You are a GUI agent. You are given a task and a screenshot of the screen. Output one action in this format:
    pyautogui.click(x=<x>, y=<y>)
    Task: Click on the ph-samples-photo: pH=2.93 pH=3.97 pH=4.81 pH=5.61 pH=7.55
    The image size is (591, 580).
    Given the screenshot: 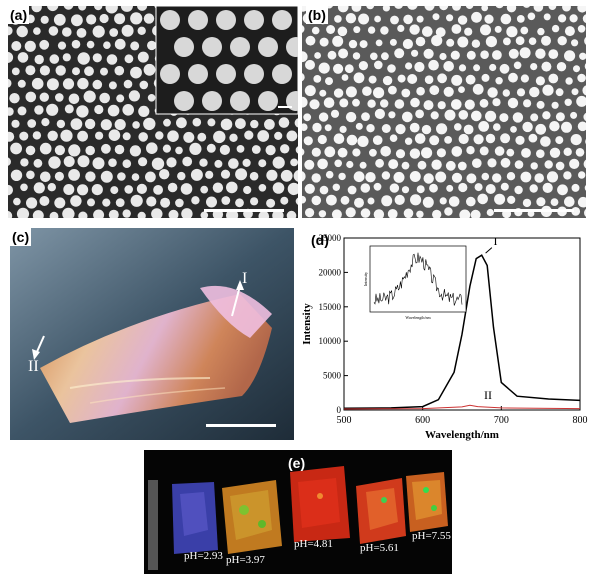 What is the action you would take?
    pyautogui.click(x=298, y=512)
    